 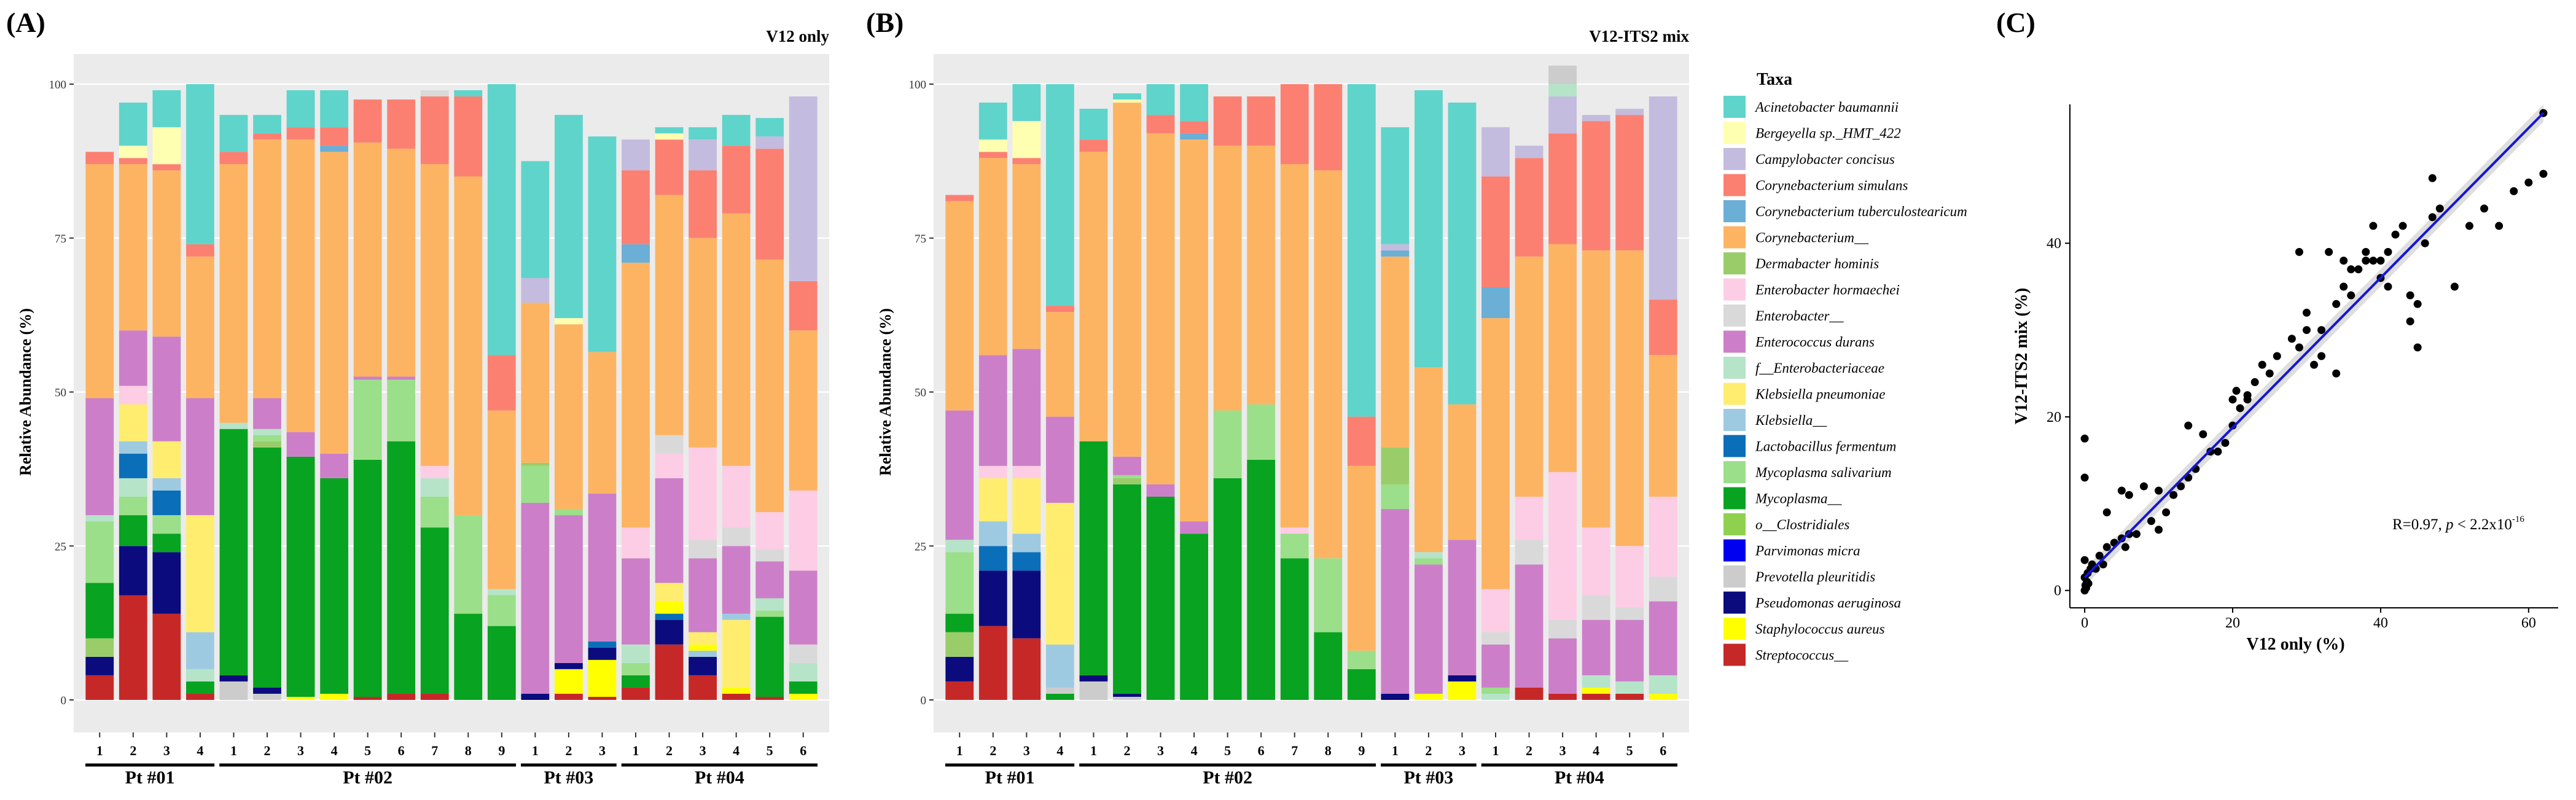 I want to click on legend-item: Enterococcus durans, so click(x=1799, y=341).